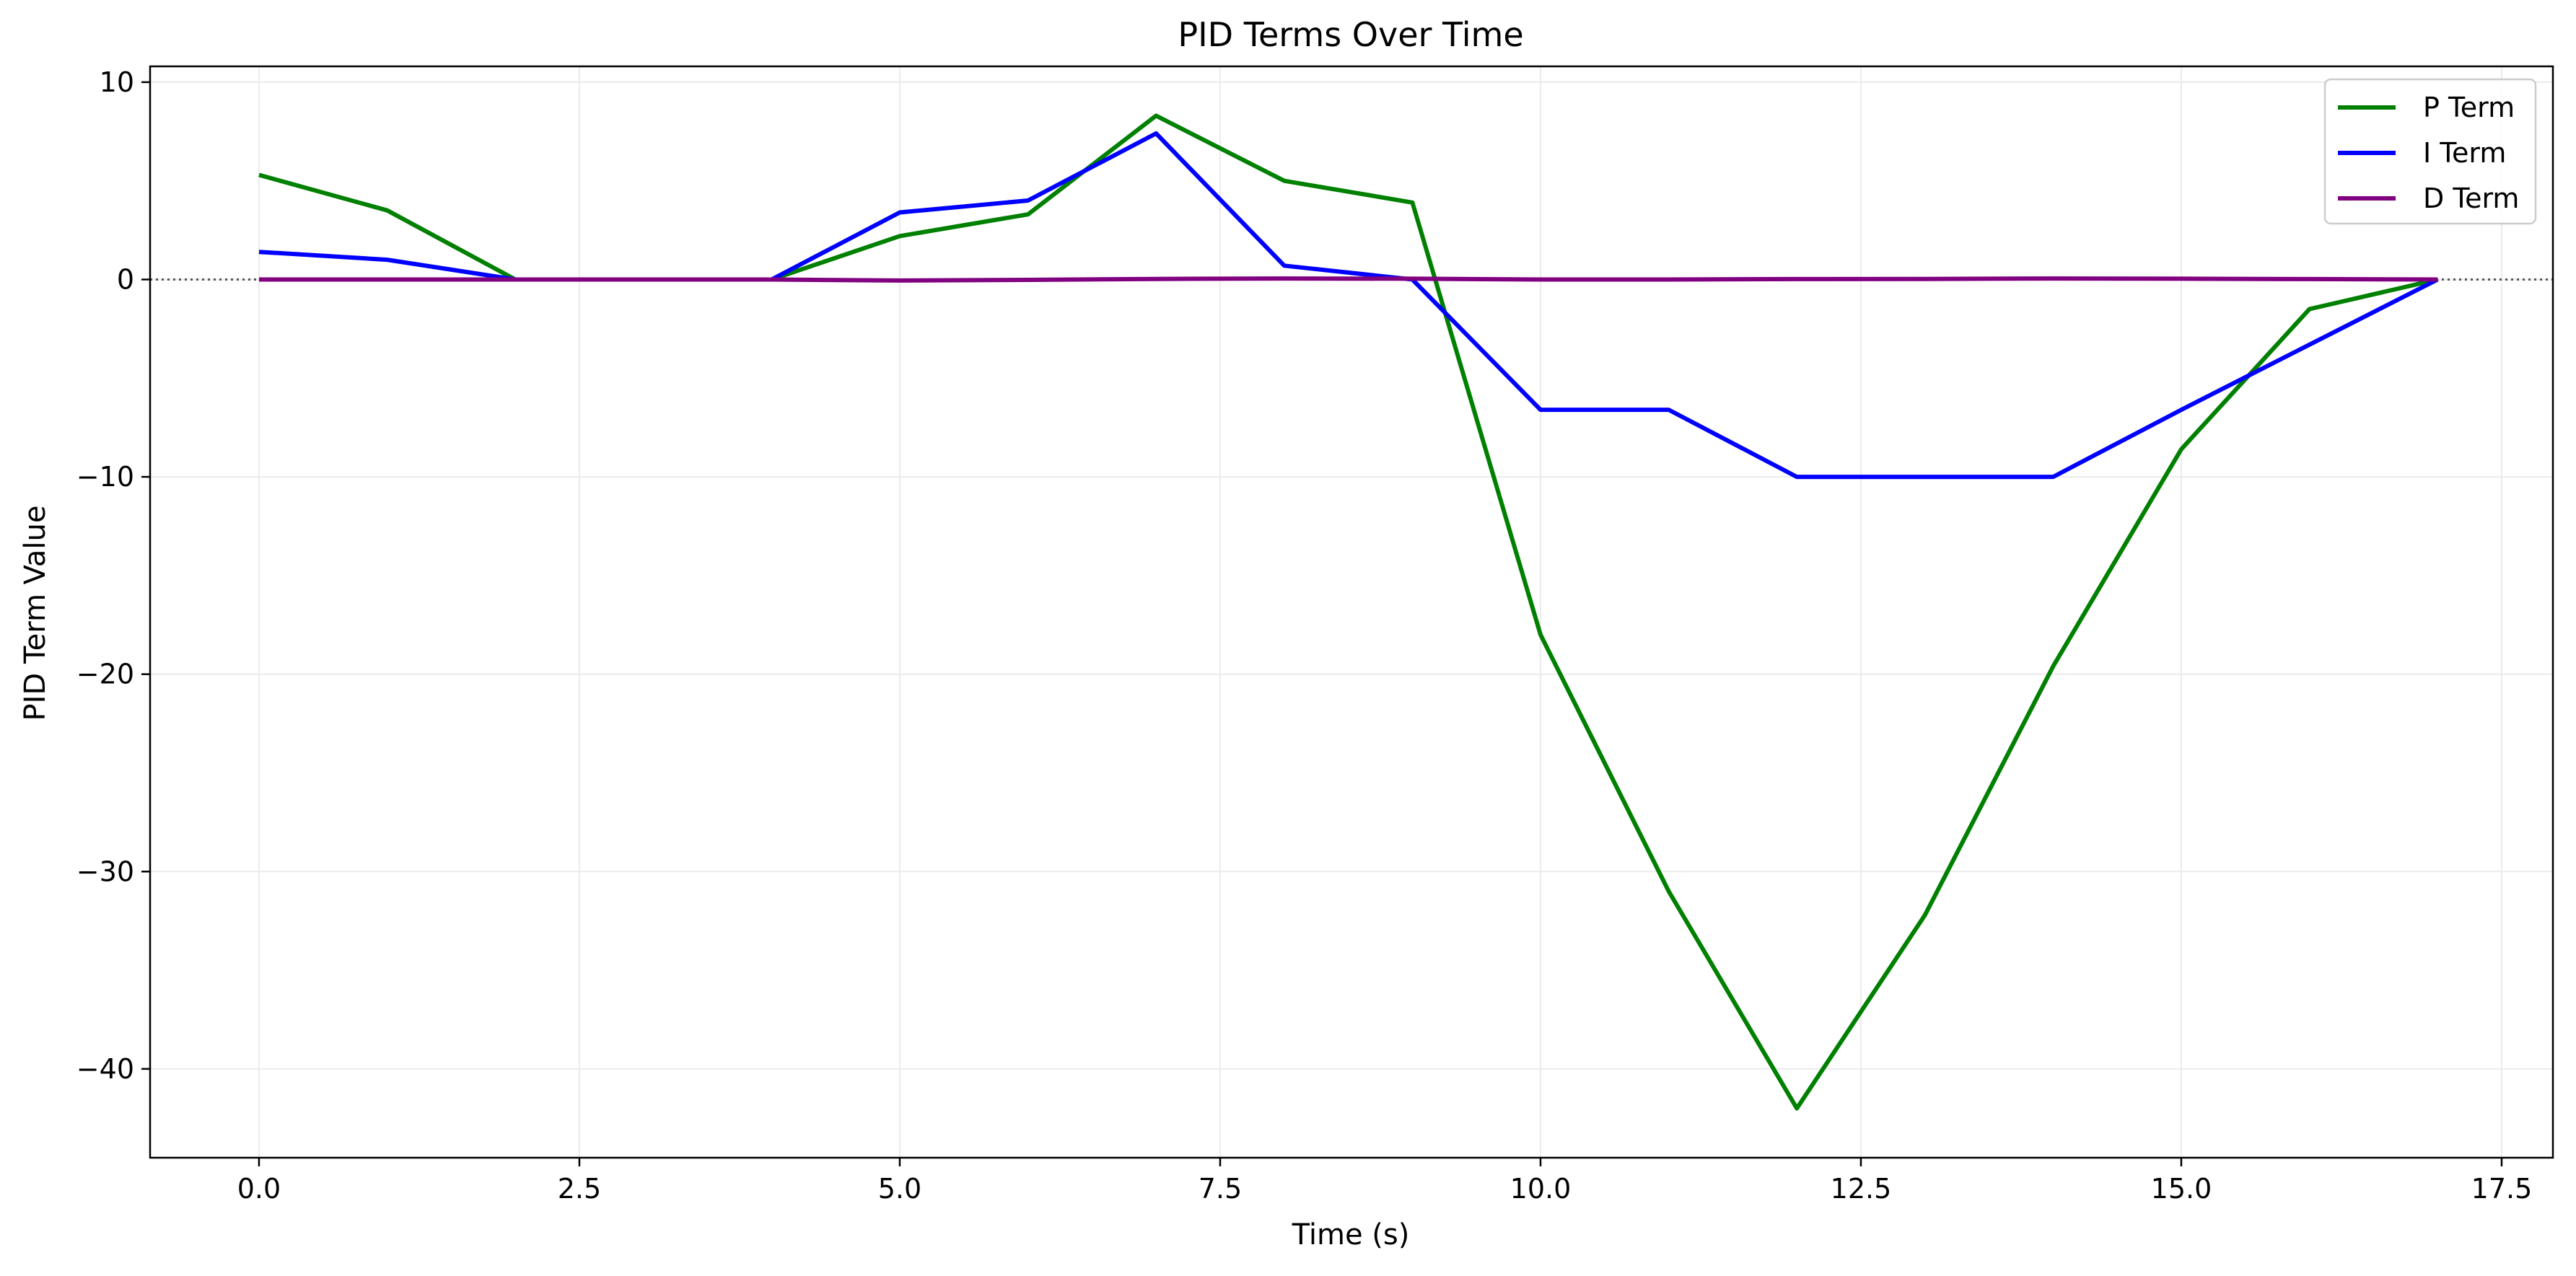 The height and width of the screenshot is (1276, 2576). Describe the element at coordinates (1541, 1189) in the screenshot. I see `x-tick-label: 10.0` at that location.